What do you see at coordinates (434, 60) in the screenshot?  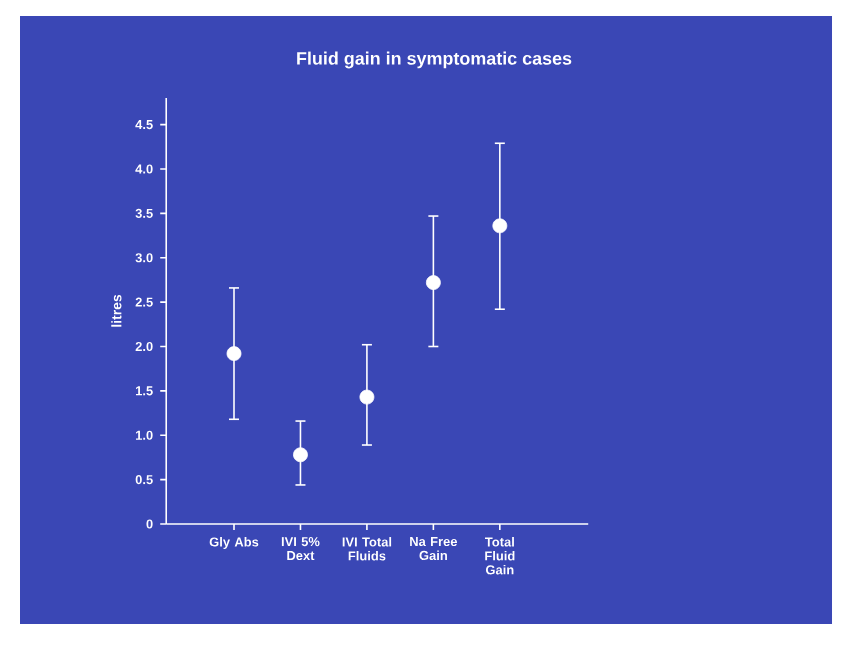 I see `chart-title: Fluid gain in symptomatic cases` at bounding box center [434, 60].